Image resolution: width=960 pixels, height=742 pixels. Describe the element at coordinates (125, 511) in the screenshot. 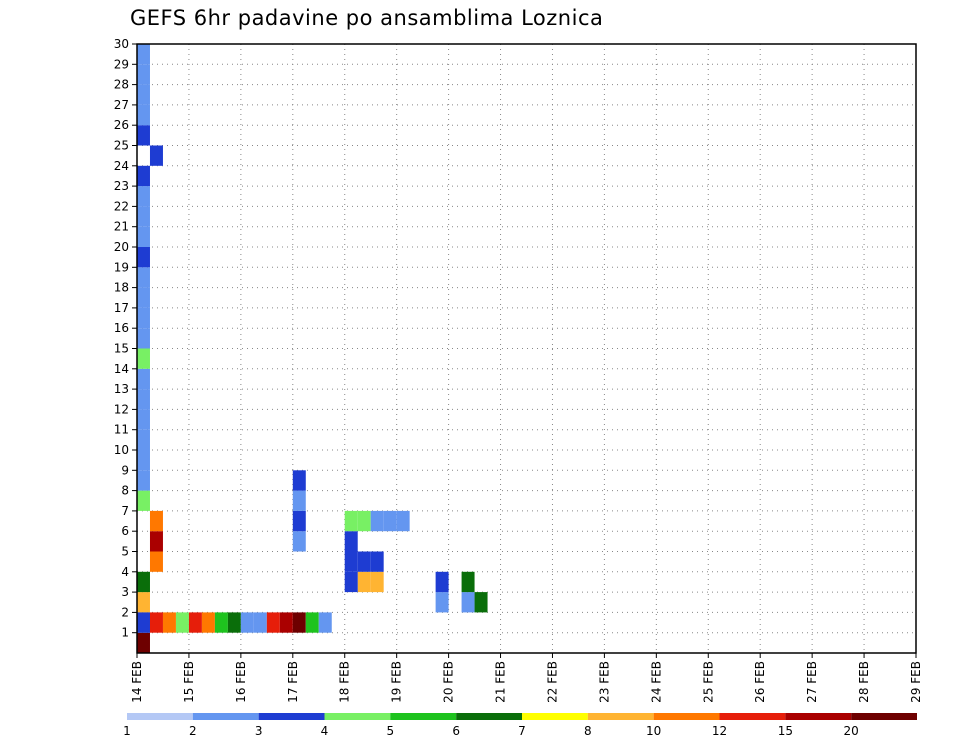

I see `y-tick-label: 7` at that location.